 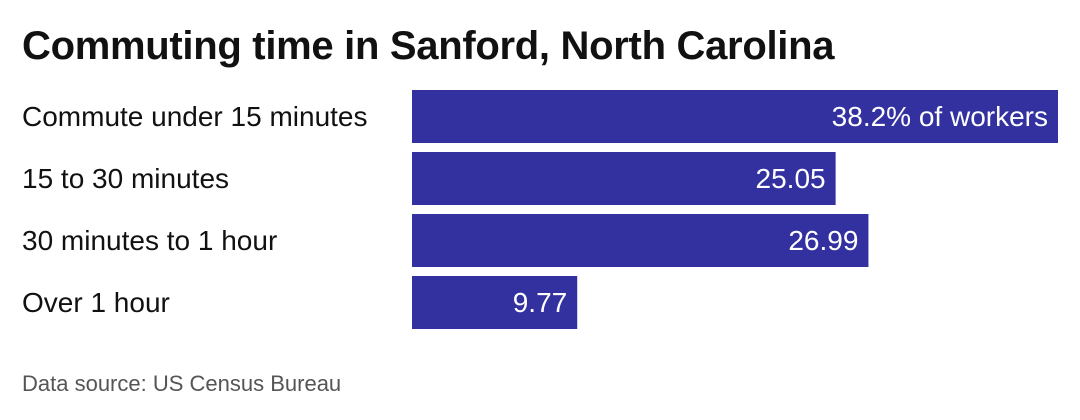 I want to click on category-label: Over 1 hour, so click(x=96, y=302).